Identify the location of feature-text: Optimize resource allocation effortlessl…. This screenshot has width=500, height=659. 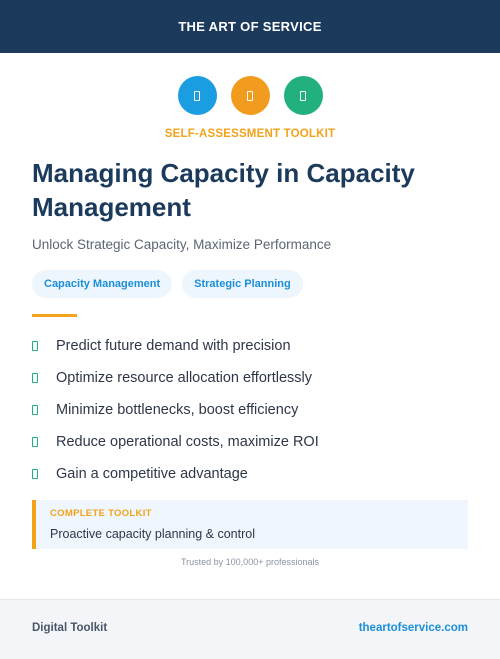
(184, 378).